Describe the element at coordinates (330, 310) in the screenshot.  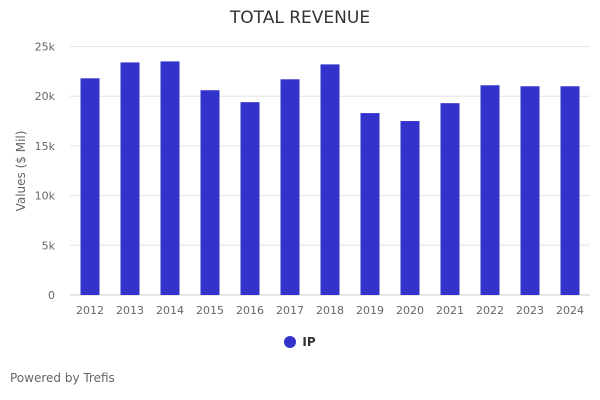
I see `x-tick-label: 2018` at that location.